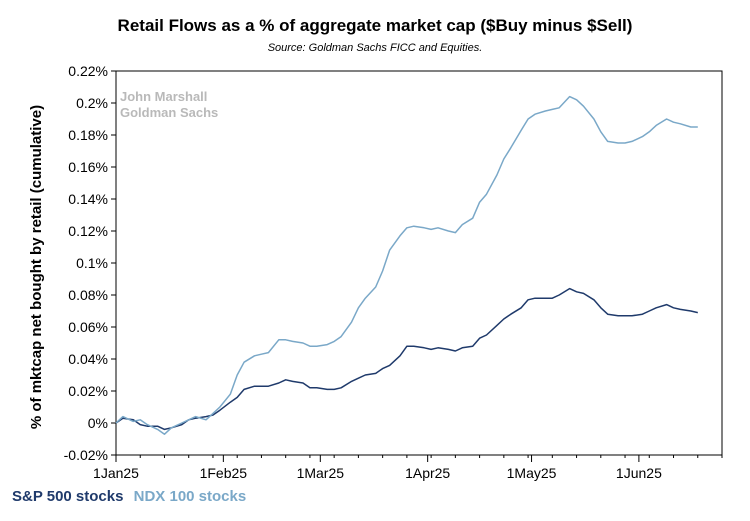 The width and height of the screenshot is (750, 521). What do you see at coordinates (86, 455) in the screenshot?
I see `y-tick-label: -0.02%` at bounding box center [86, 455].